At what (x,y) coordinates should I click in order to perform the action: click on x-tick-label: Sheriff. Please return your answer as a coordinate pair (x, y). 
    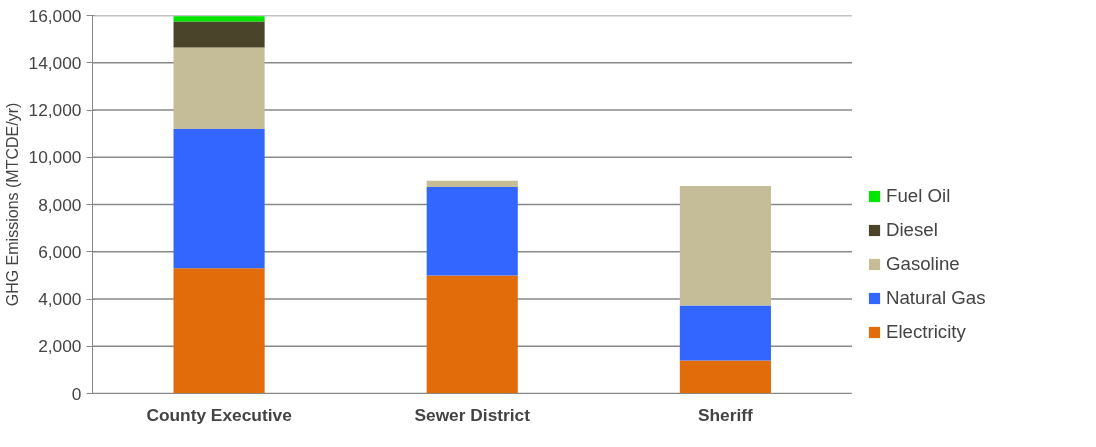
    Looking at the image, I should click on (725, 414).